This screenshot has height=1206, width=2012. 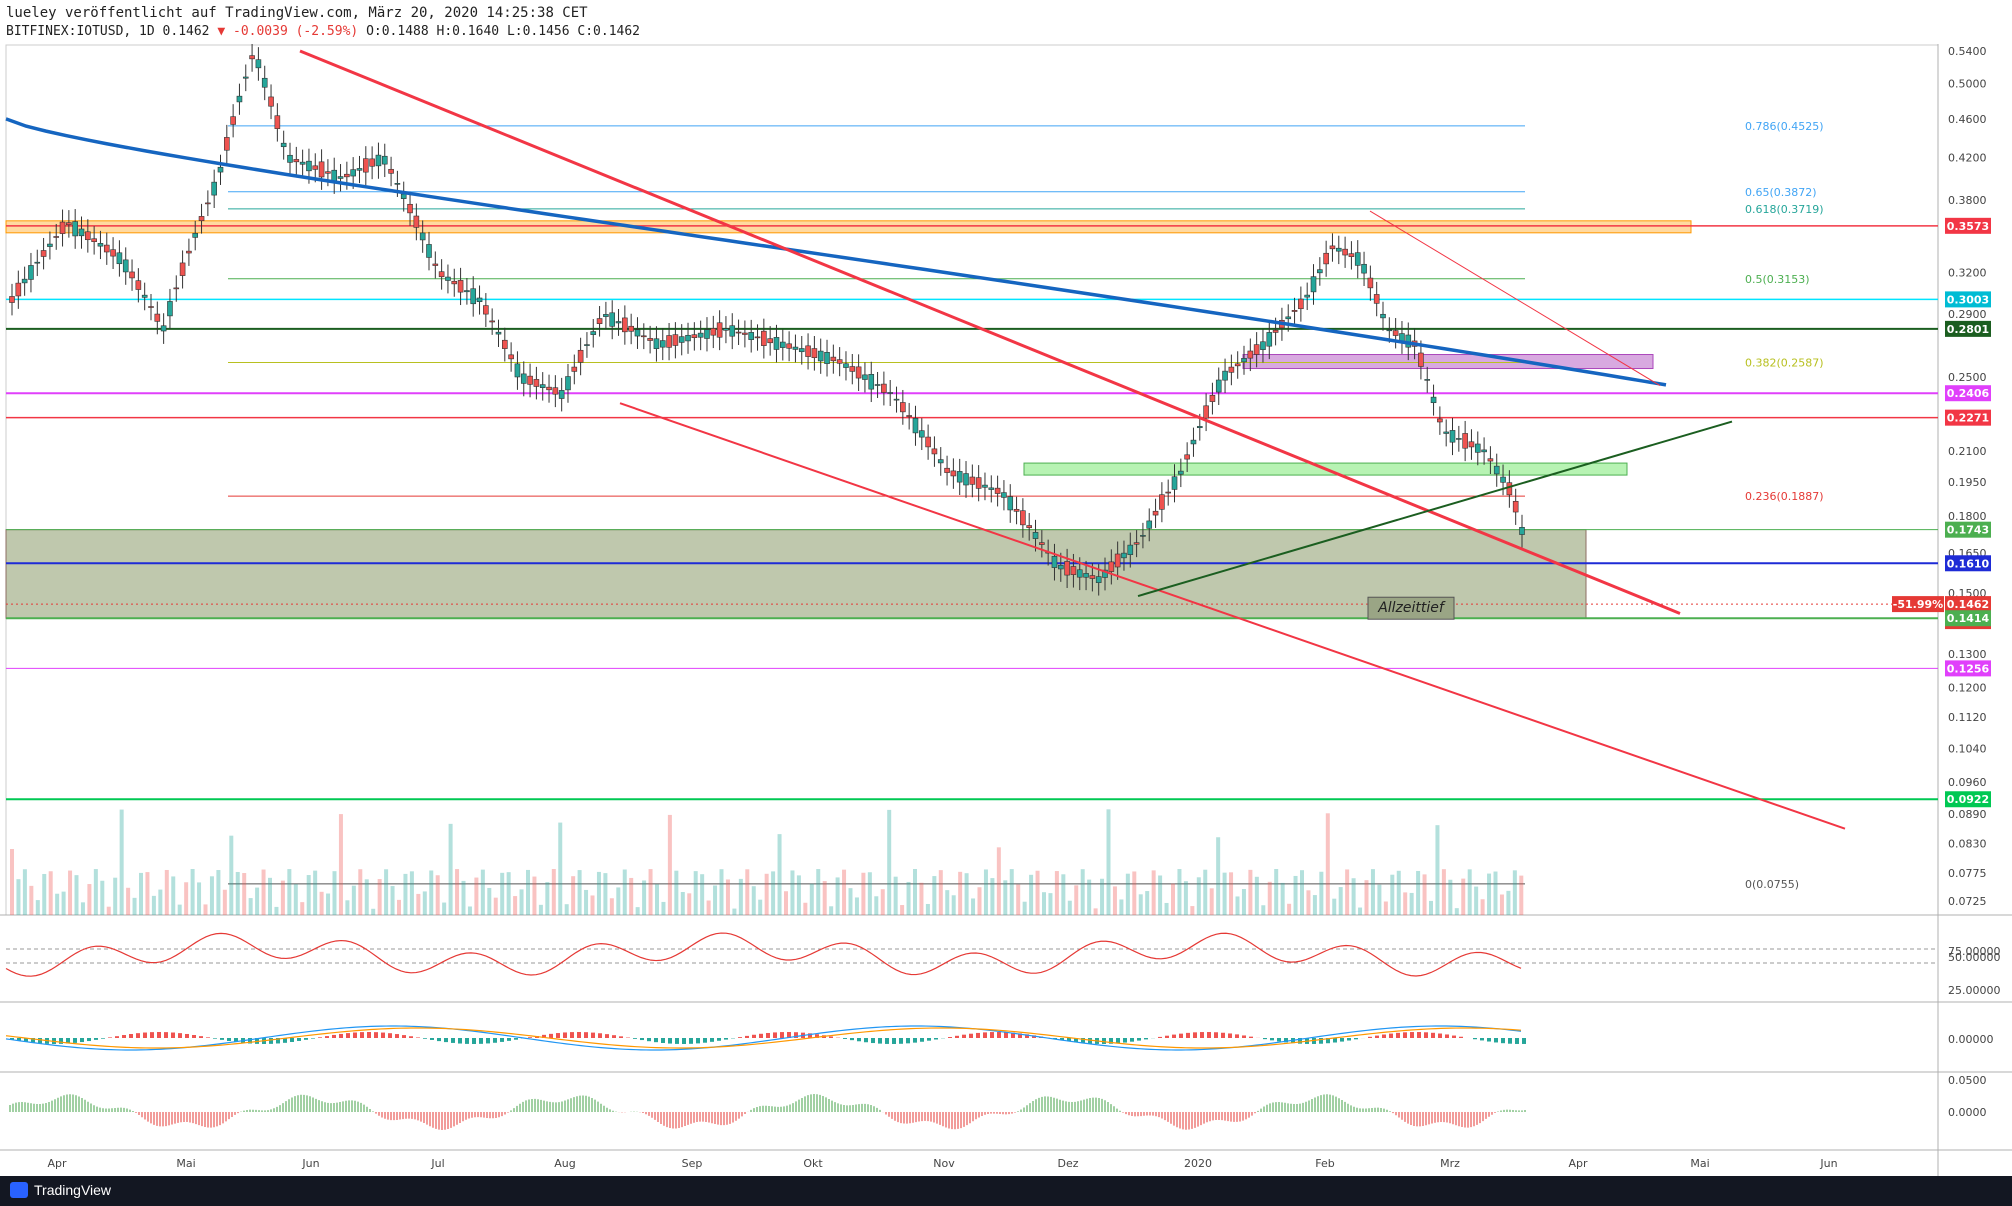 I want to click on time-tick: 2020, so click(x=1198, y=1163).